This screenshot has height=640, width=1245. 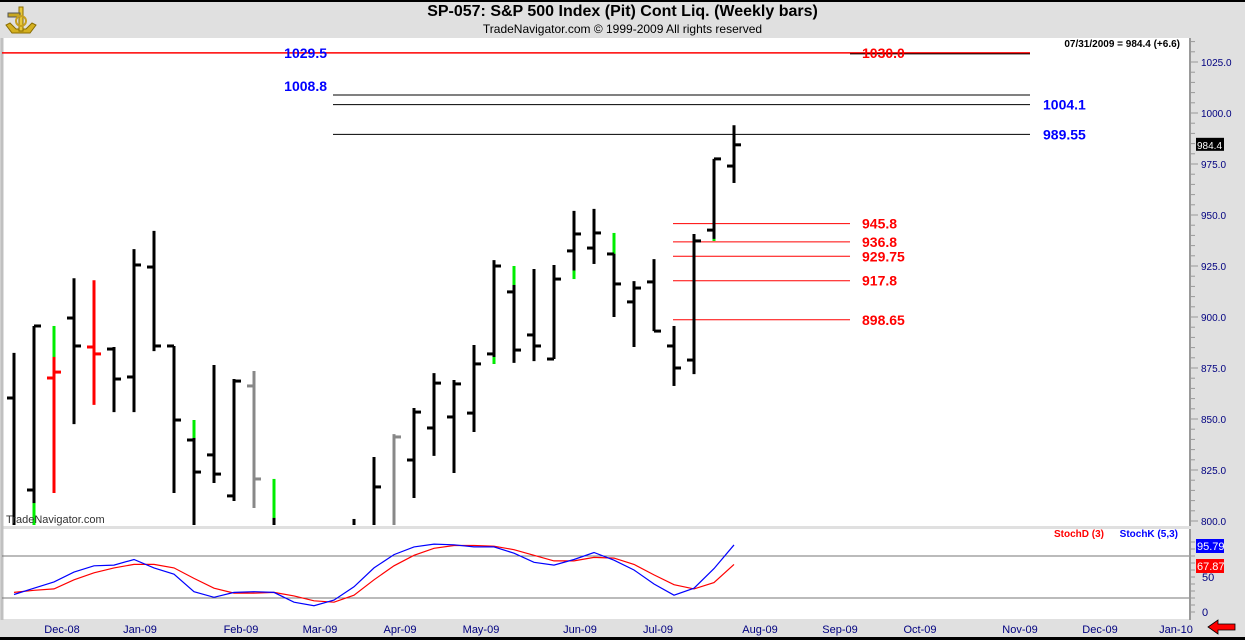 What do you see at coordinates (879, 281) in the screenshot?
I see `level-label: 917.8` at bounding box center [879, 281].